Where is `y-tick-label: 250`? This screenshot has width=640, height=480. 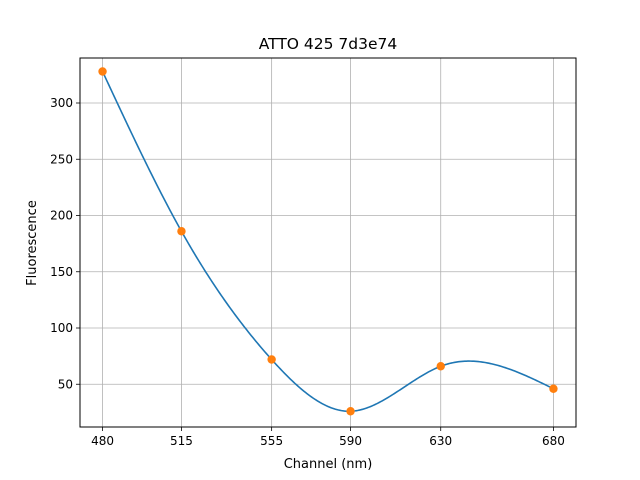
y-tick-label: 250 is located at coordinates (61, 159).